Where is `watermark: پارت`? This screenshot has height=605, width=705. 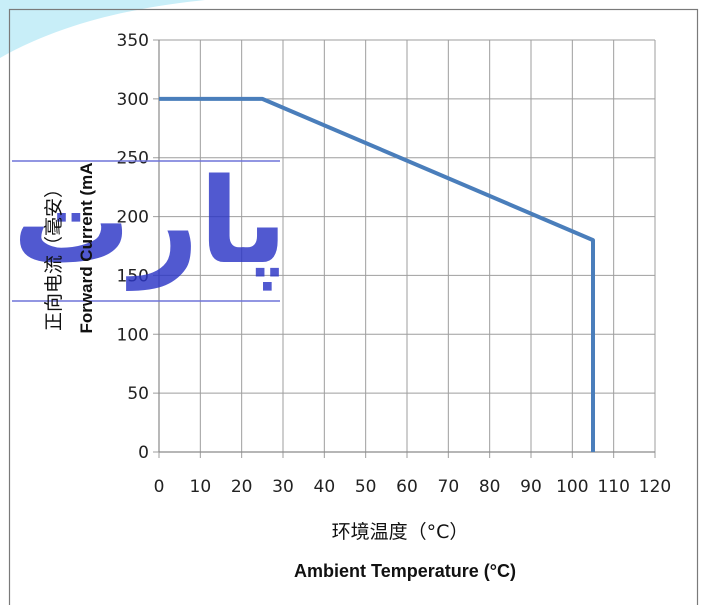 watermark: پارت is located at coordinates (150, 227).